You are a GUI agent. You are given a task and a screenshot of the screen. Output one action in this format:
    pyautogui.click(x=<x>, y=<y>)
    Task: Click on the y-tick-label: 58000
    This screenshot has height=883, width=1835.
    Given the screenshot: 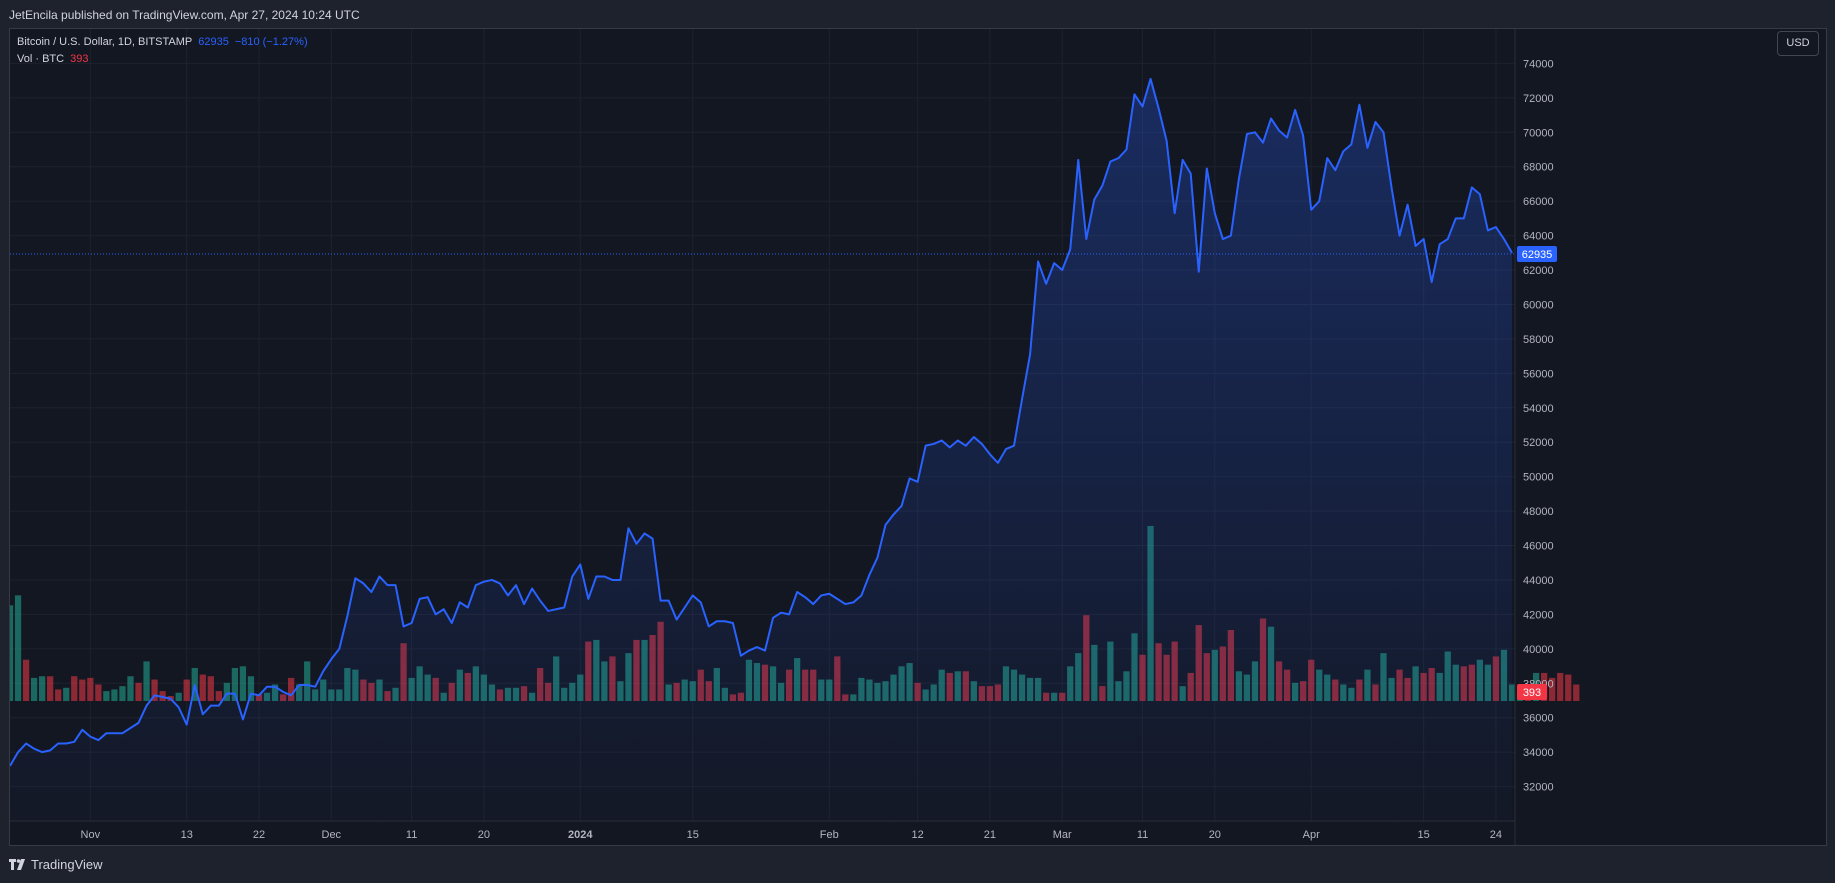 What is the action you would take?
    pyautogui.click(x=1538, y=340)
    